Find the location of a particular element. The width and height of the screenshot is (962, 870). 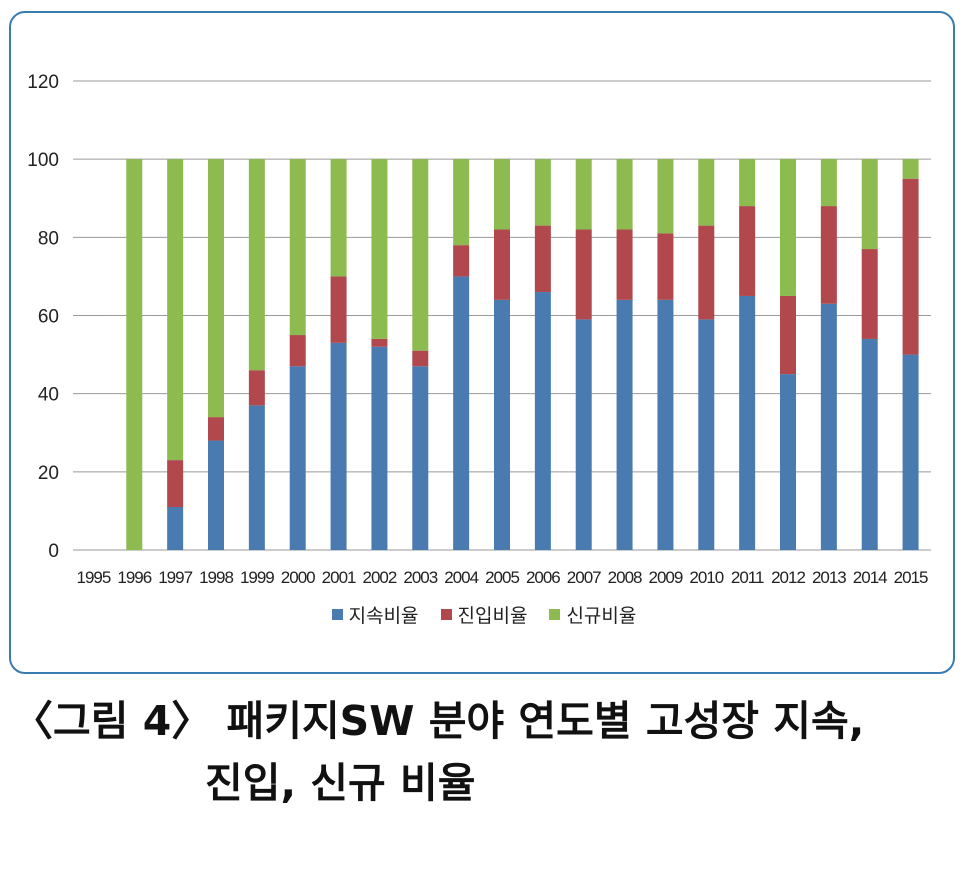

legend-label: 신규비율 is located at coordinates (601, 616).